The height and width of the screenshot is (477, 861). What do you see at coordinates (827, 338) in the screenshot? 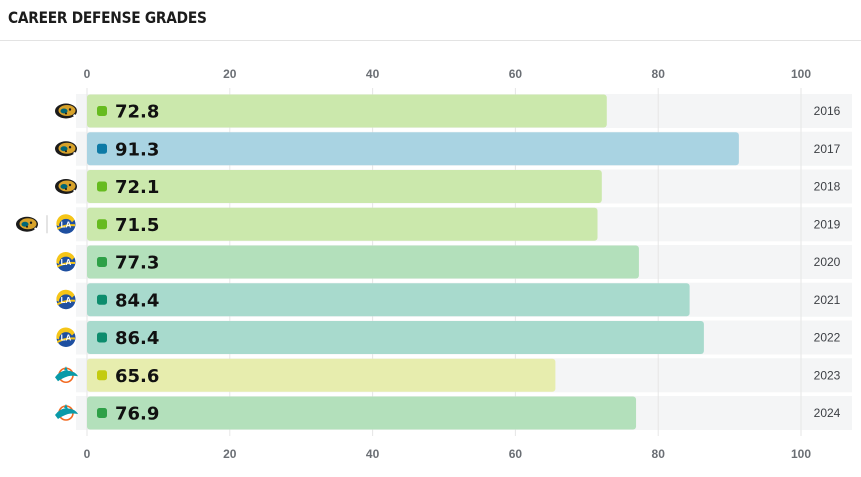
I see `year-label: 2022` at bounding box center [827, 338].